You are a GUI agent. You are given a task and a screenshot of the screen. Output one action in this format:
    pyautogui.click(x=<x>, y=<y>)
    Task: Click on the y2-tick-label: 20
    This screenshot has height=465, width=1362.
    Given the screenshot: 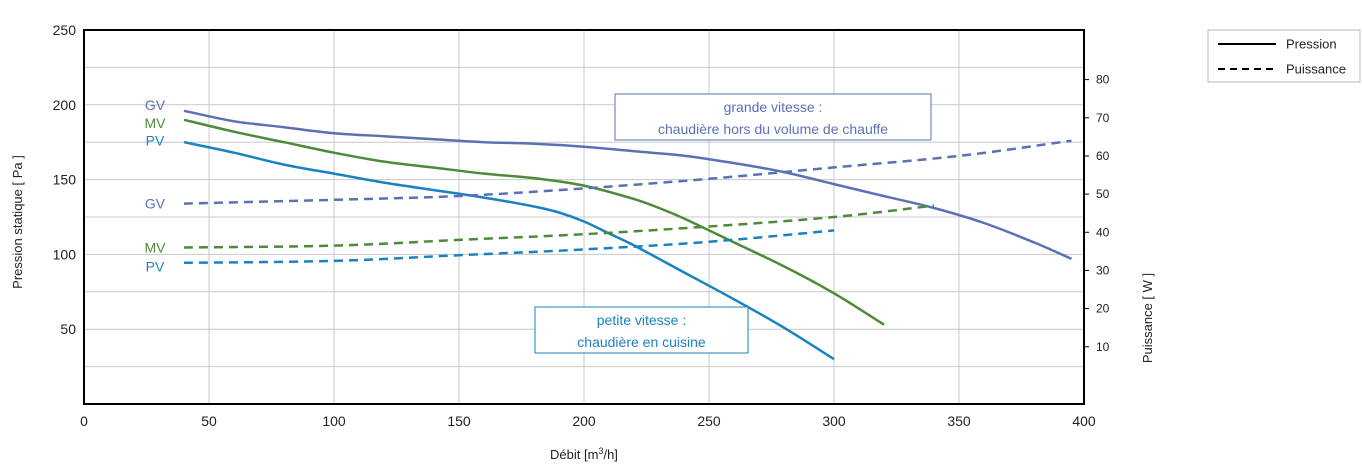 What is the action you would take?
    pyautogui.click(x=1103, y=309)
    